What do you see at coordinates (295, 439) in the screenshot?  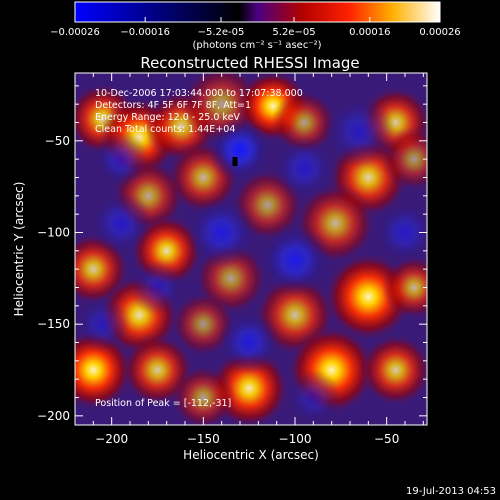 I see `x-tick-label: −100` at bounding box center [295, 439].